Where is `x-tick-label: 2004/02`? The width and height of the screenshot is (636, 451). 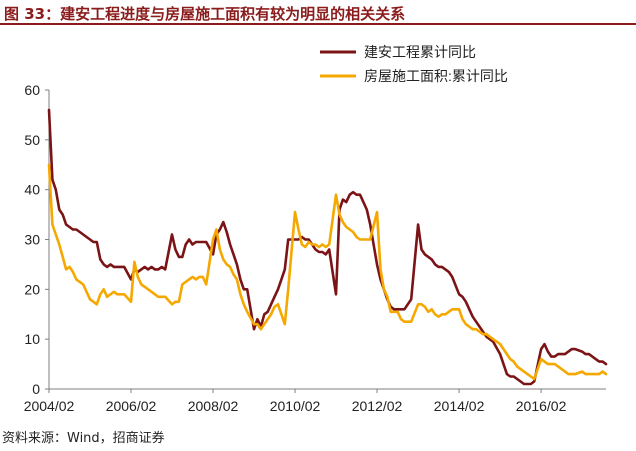
x-tick-label: 2004/02 is located at coordinates (49, 406).